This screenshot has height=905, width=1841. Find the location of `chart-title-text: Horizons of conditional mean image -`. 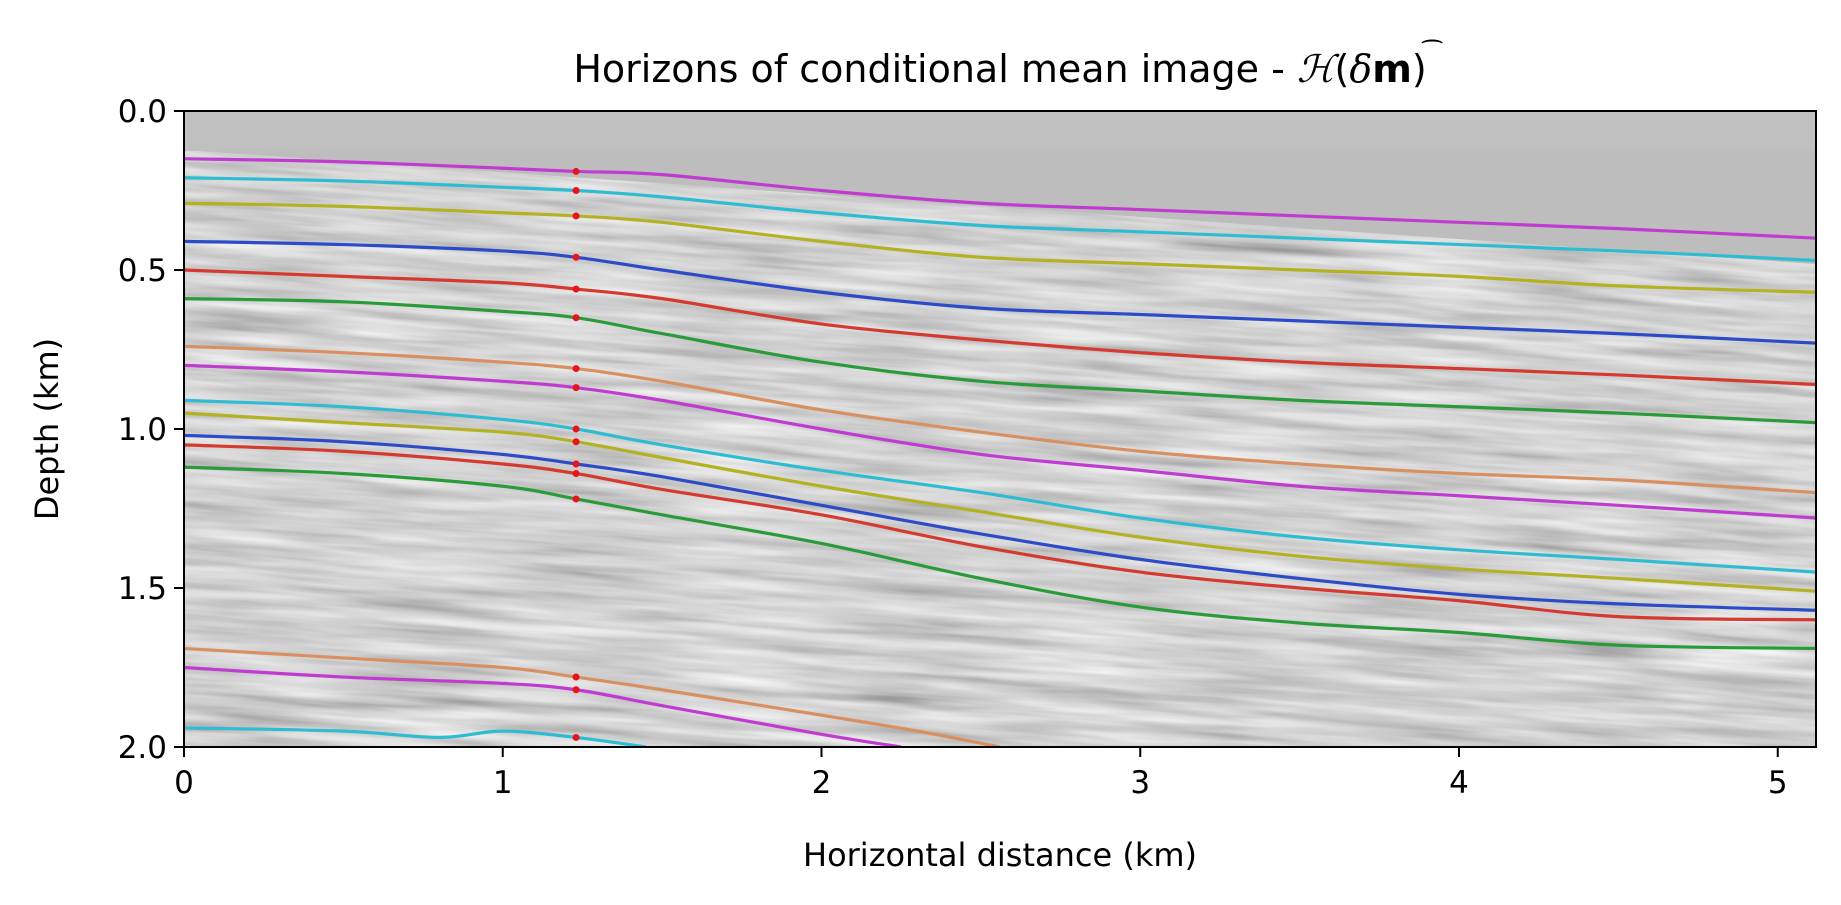

chart-title-text: Horizons of conditional mean image - is located at coordinates (935, 69).